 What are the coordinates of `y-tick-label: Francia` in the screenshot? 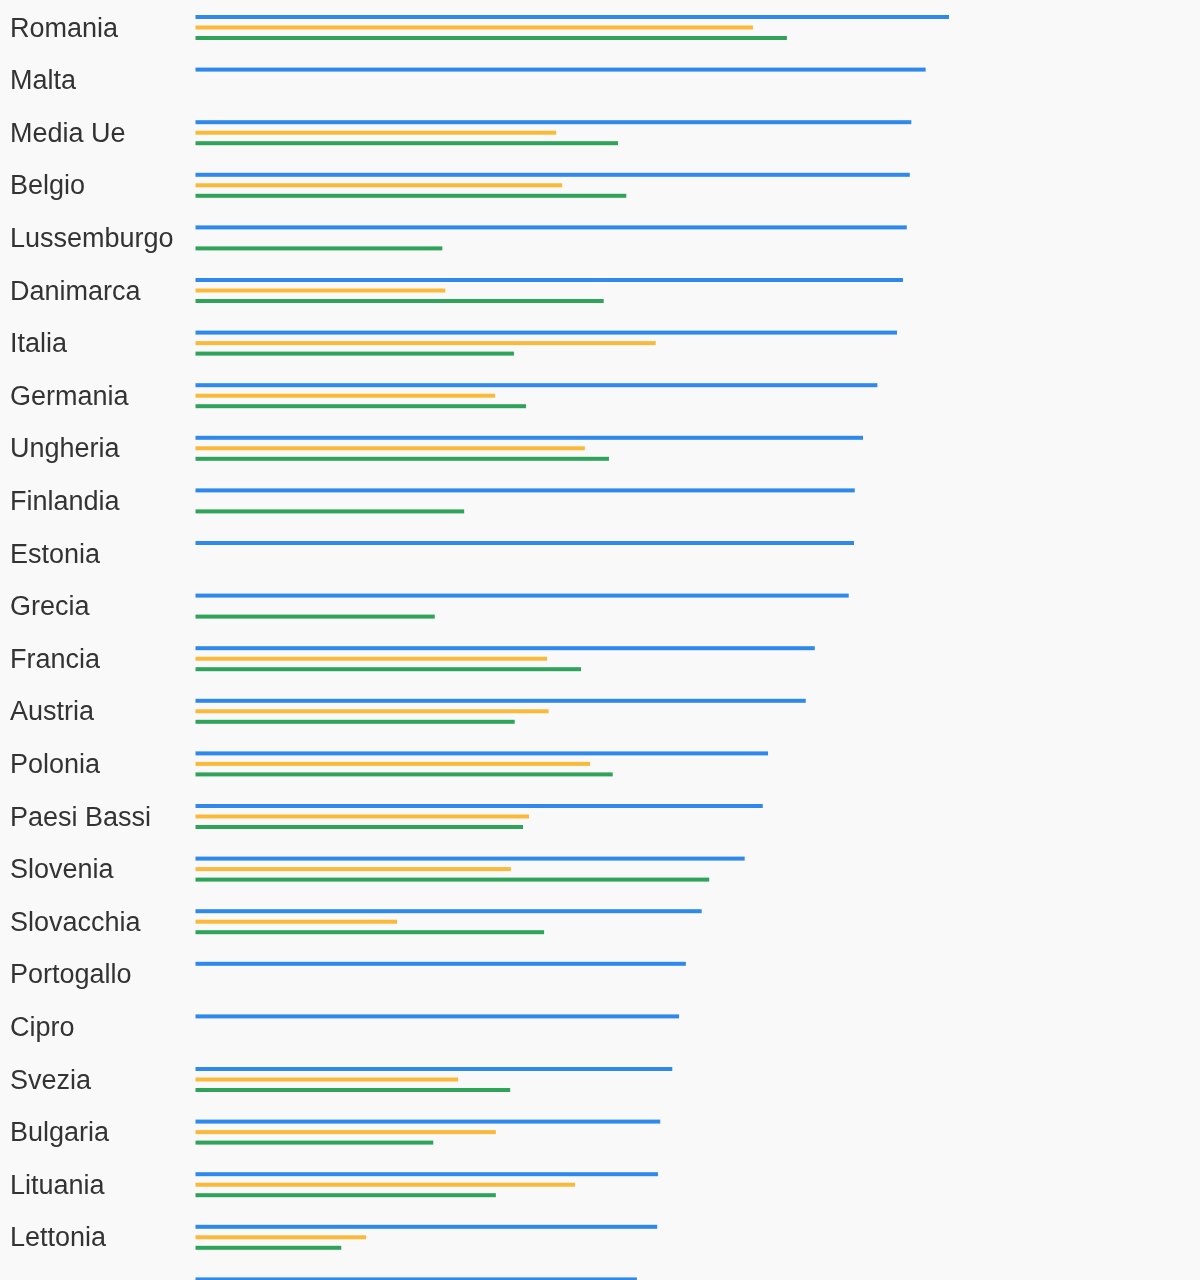 It's located at (56, 658).